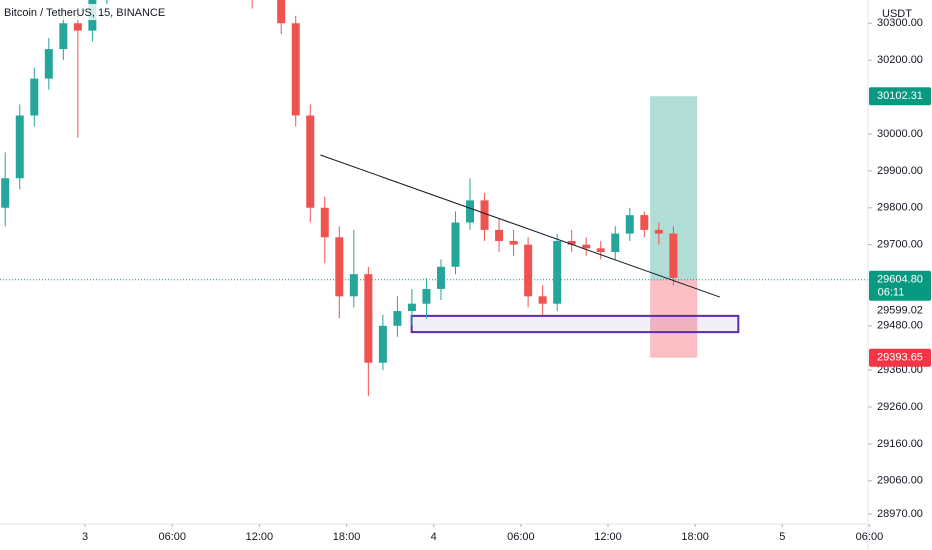 This screenshot has width=932, height=550. I want to click on target-badge, so click(900, 96).